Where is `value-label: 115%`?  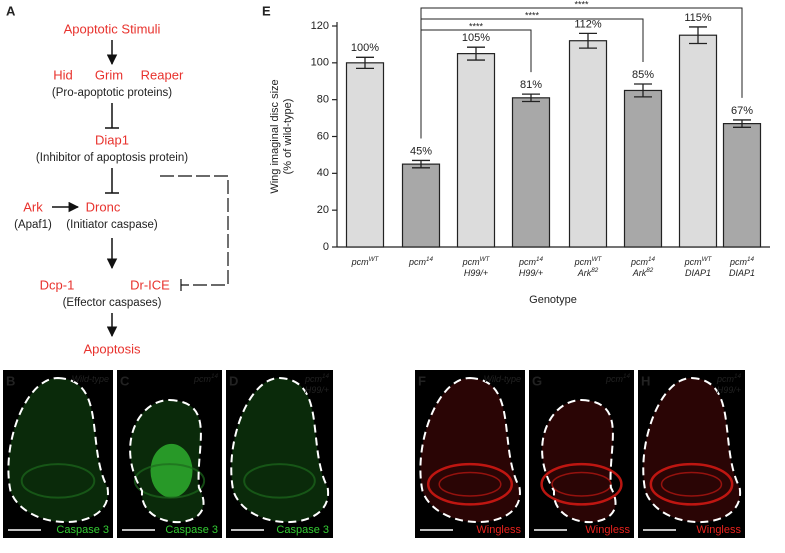
value-label: 115% is located at coordinates (698, 18).